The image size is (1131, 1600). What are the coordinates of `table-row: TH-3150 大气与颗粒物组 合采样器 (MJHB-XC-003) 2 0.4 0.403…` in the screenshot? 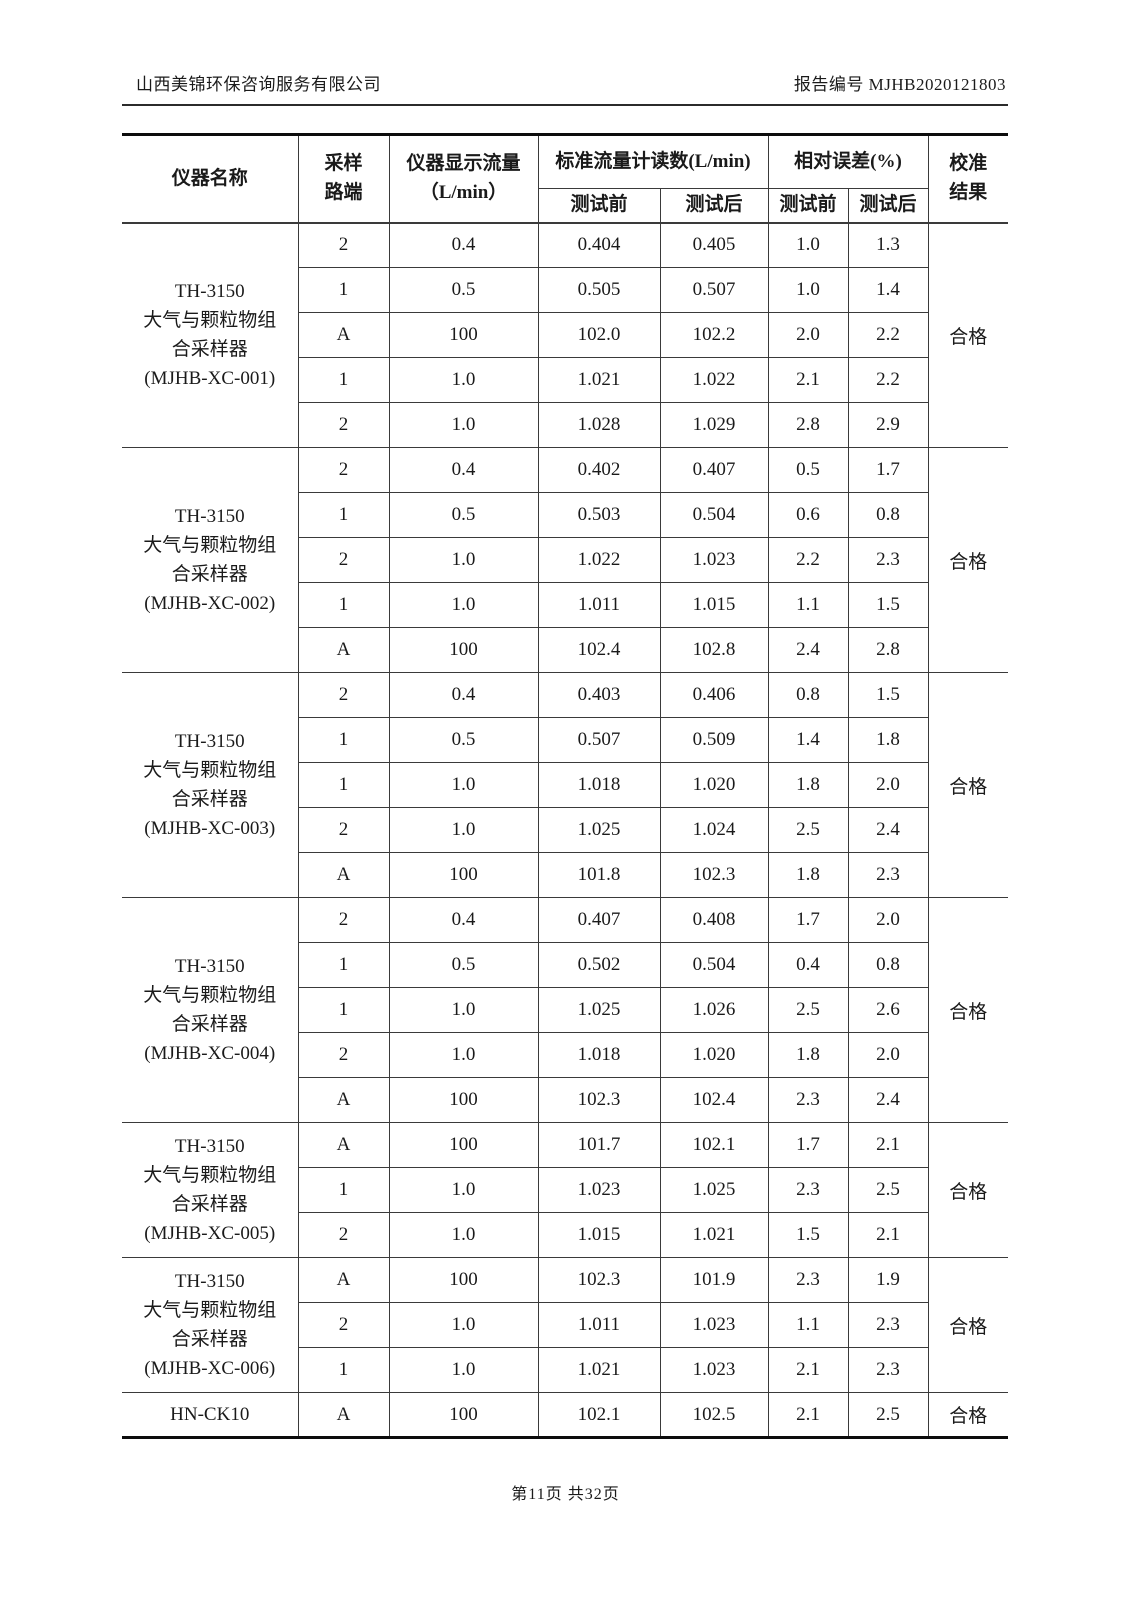 It's located at (565, 785).